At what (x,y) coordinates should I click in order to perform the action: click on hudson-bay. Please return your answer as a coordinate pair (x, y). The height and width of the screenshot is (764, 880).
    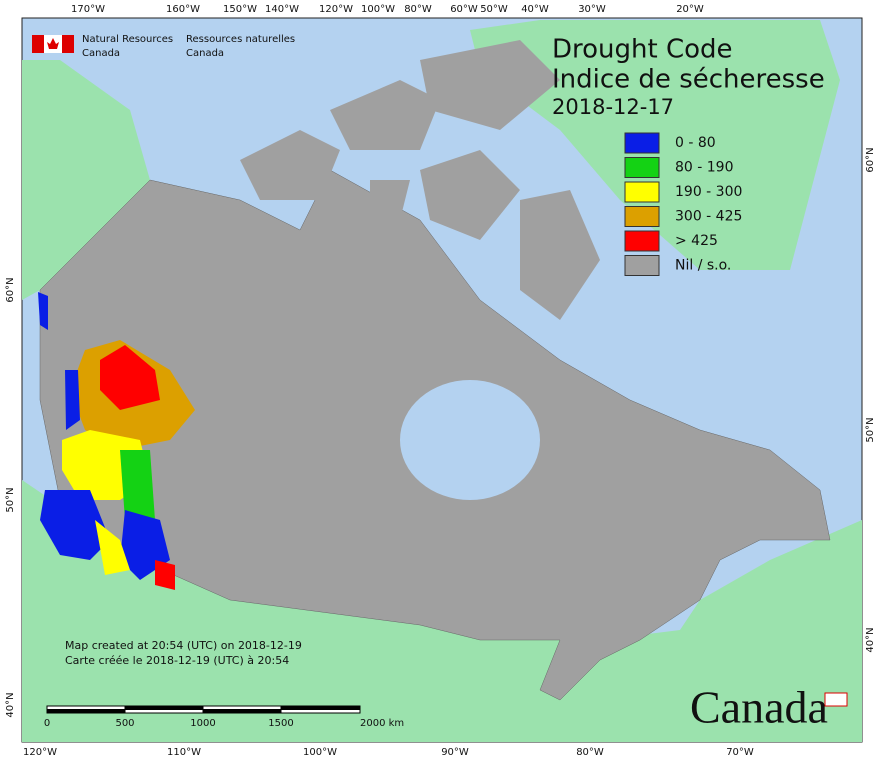
    Looking at the image, I should click on (470, 440).